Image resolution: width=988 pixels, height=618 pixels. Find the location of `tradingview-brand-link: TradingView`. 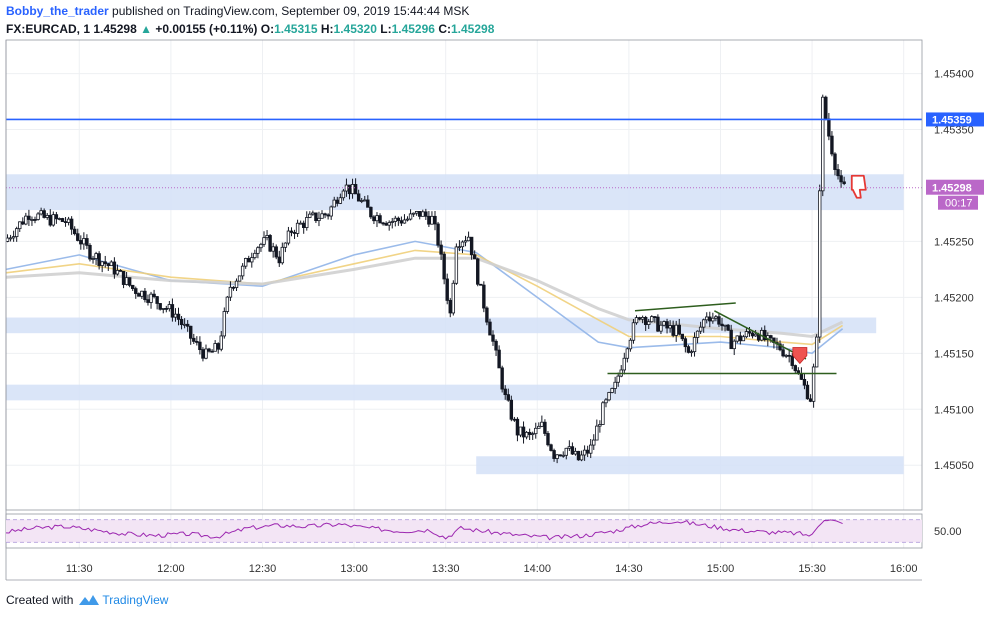

tradingview-brand-link: TradingView is located at coordinates (135, 600).